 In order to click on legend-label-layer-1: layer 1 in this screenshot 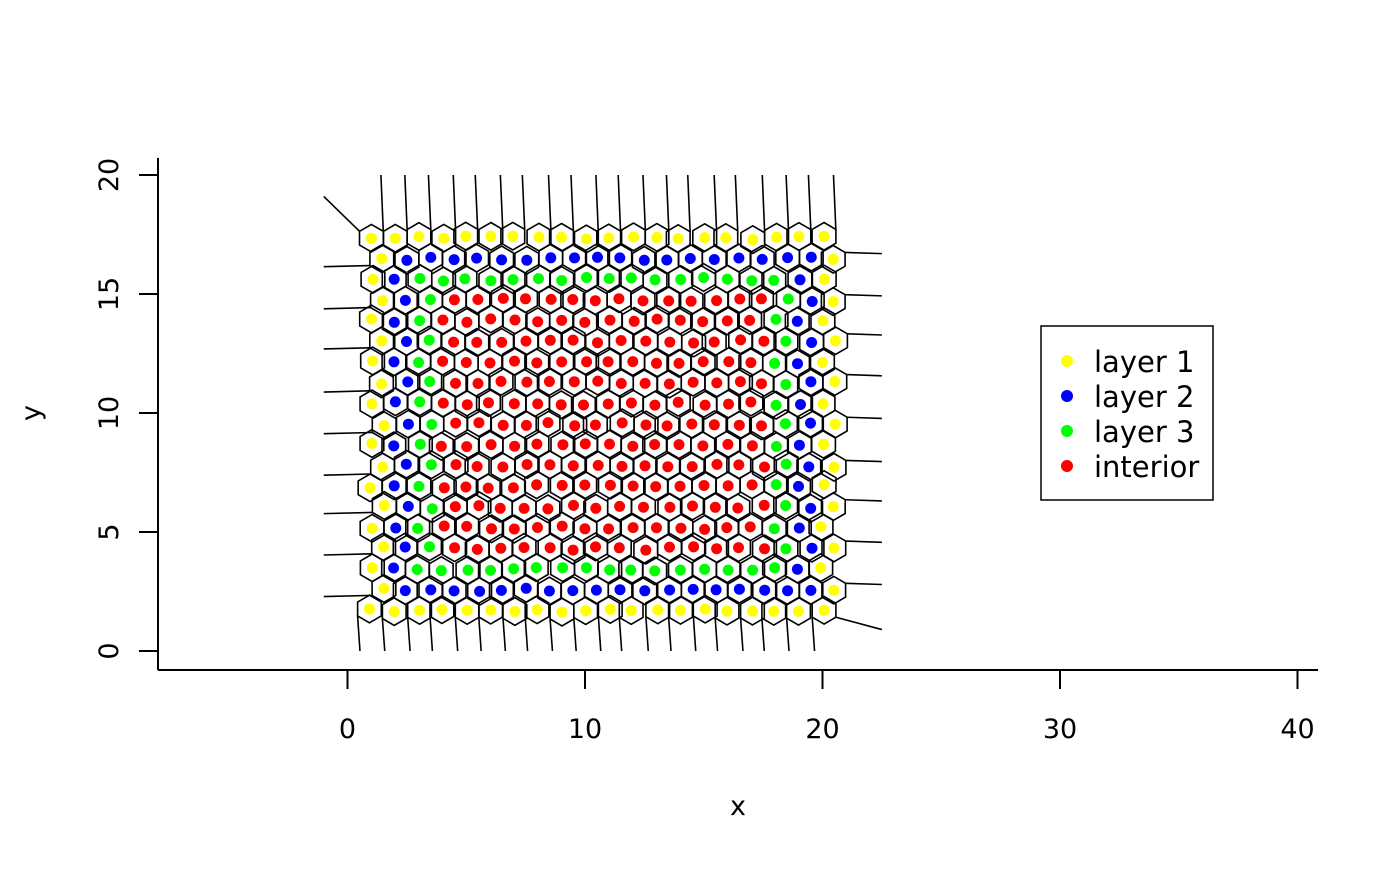, I will do `click(1144, 362)`.